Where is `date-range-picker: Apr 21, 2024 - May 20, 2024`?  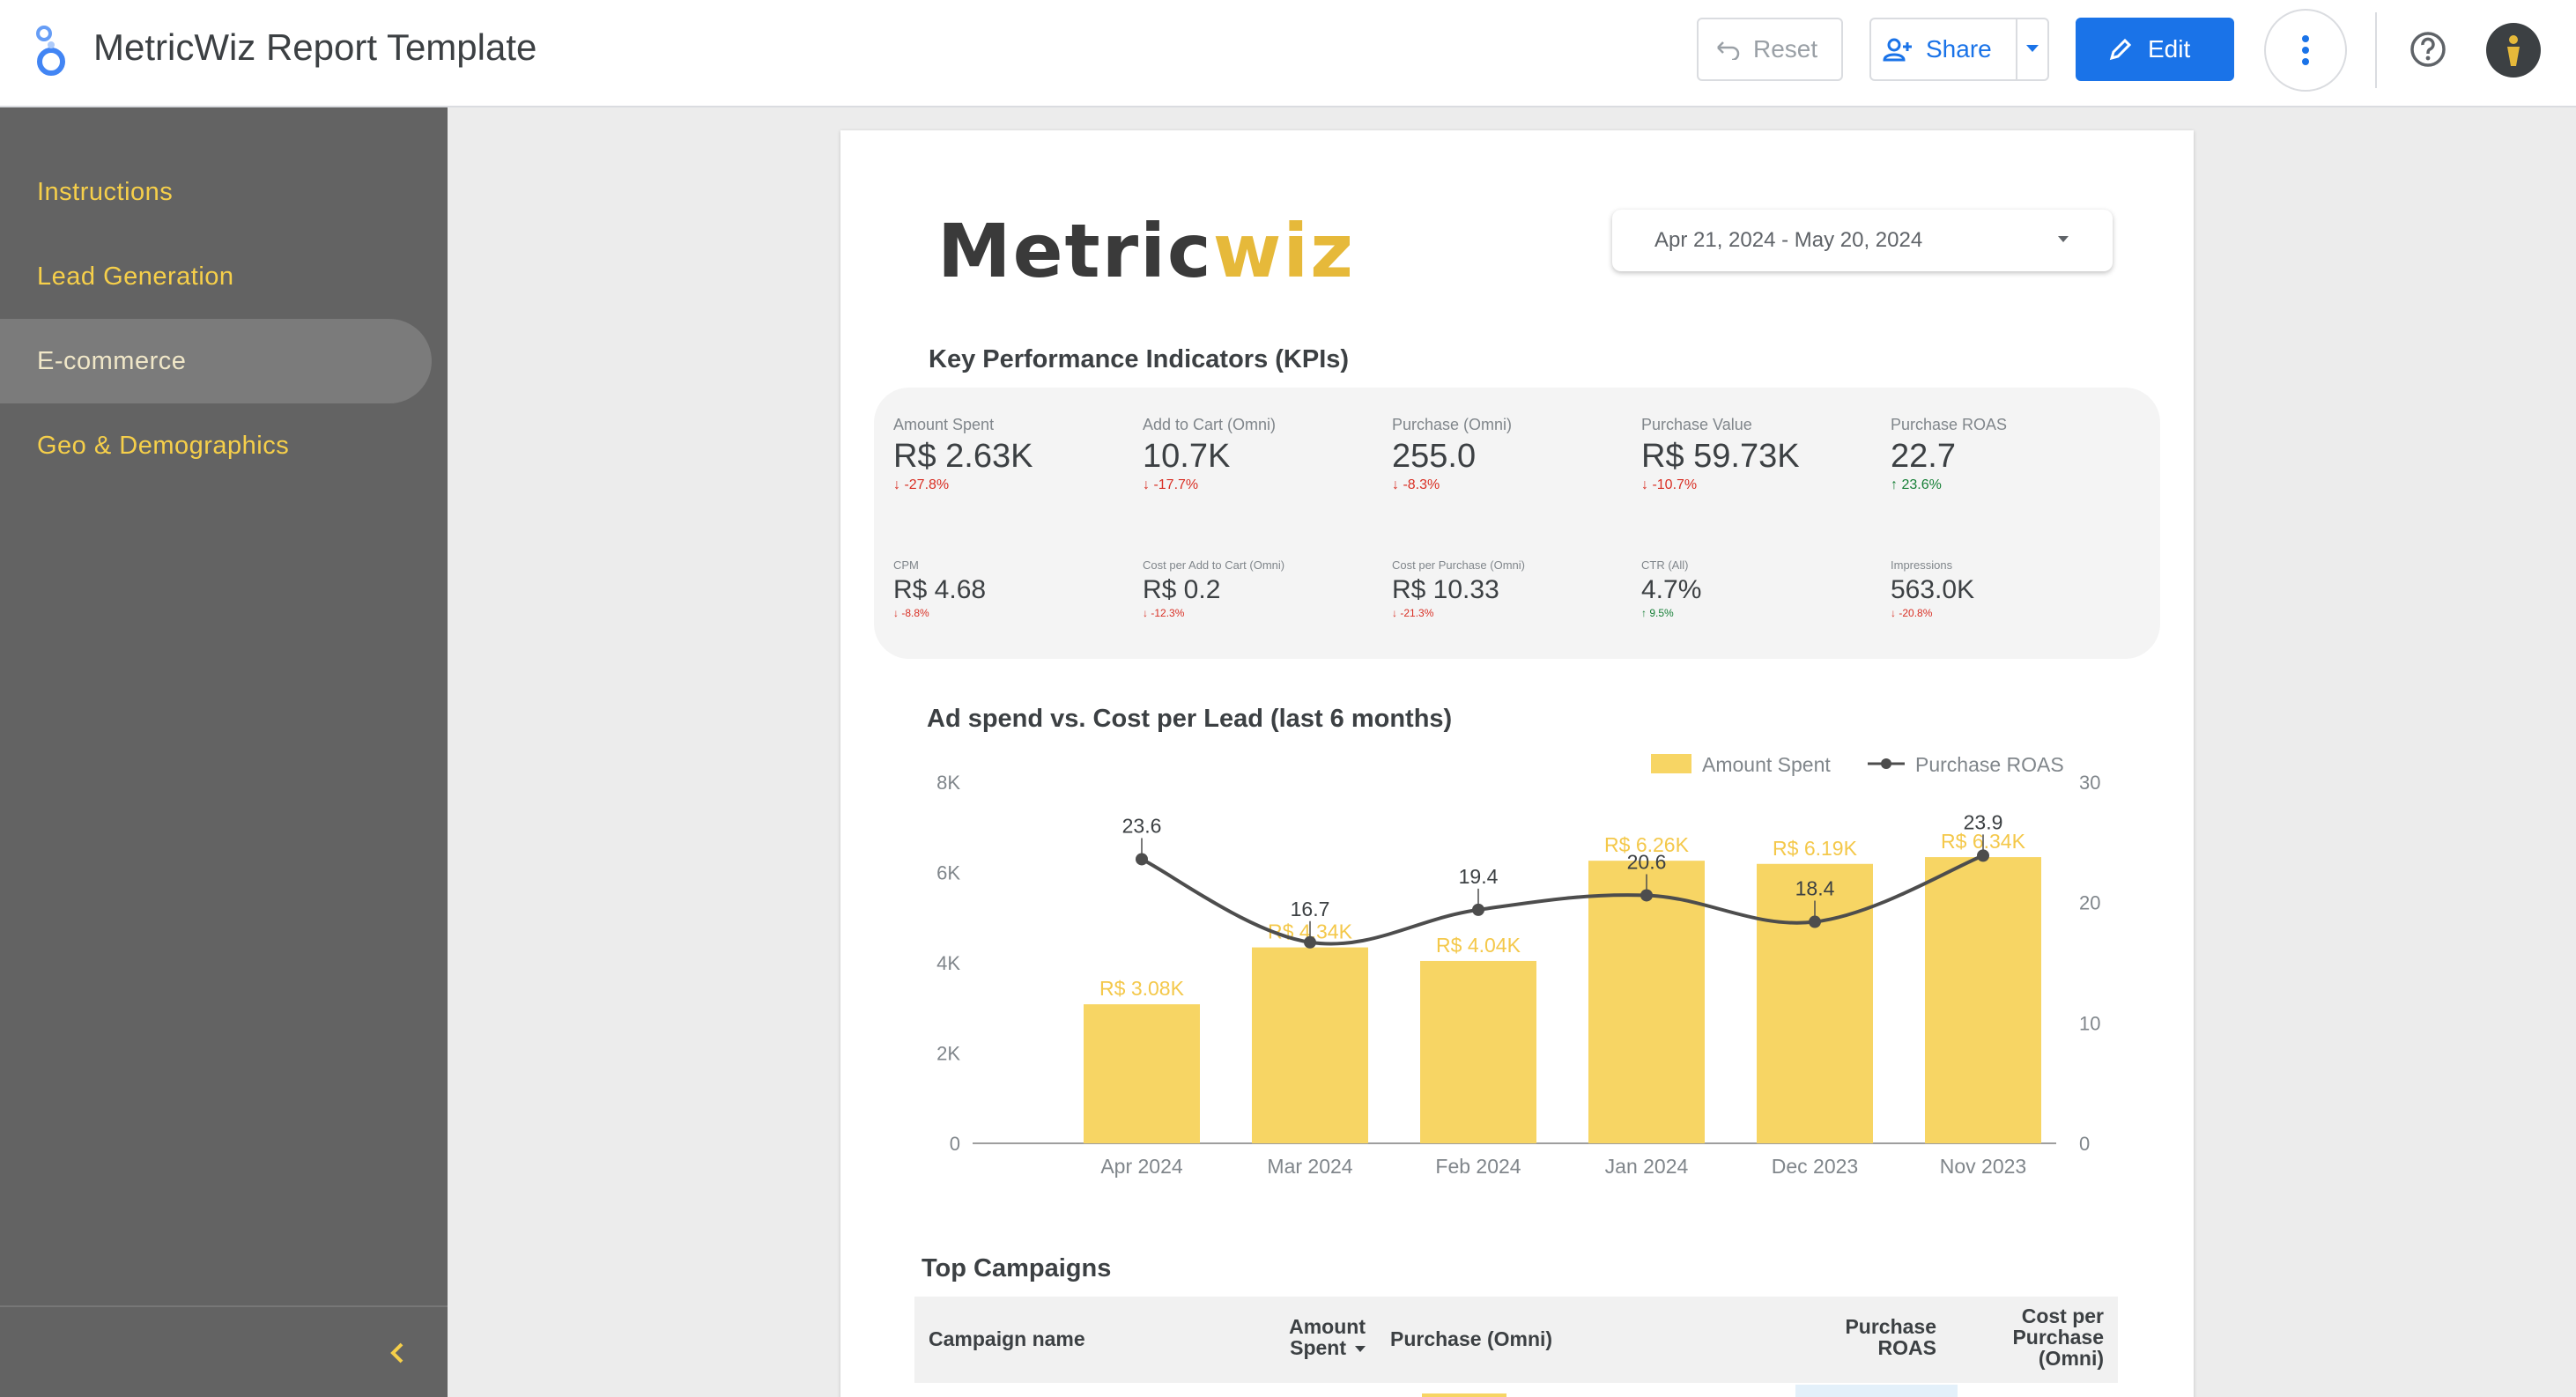
date-range-picker: Apr 21, 2024 - May 20, 2024 is located at coordinates (1863, 240).